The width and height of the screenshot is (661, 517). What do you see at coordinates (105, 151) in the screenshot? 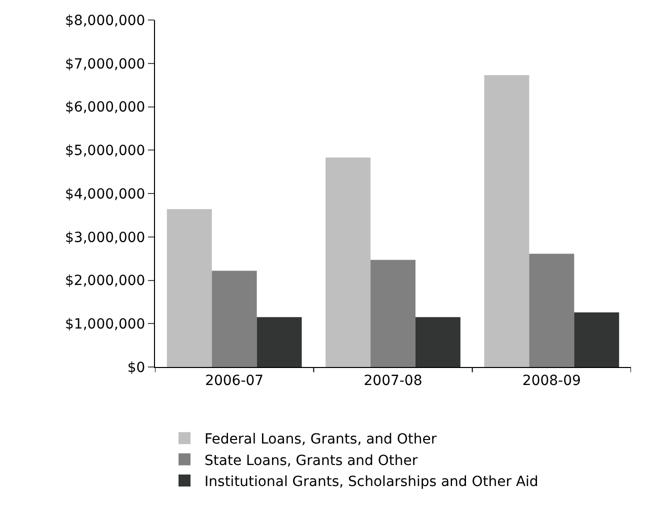
I see `y-tick-label: $5,000,000` at bounding box center [105, 151].